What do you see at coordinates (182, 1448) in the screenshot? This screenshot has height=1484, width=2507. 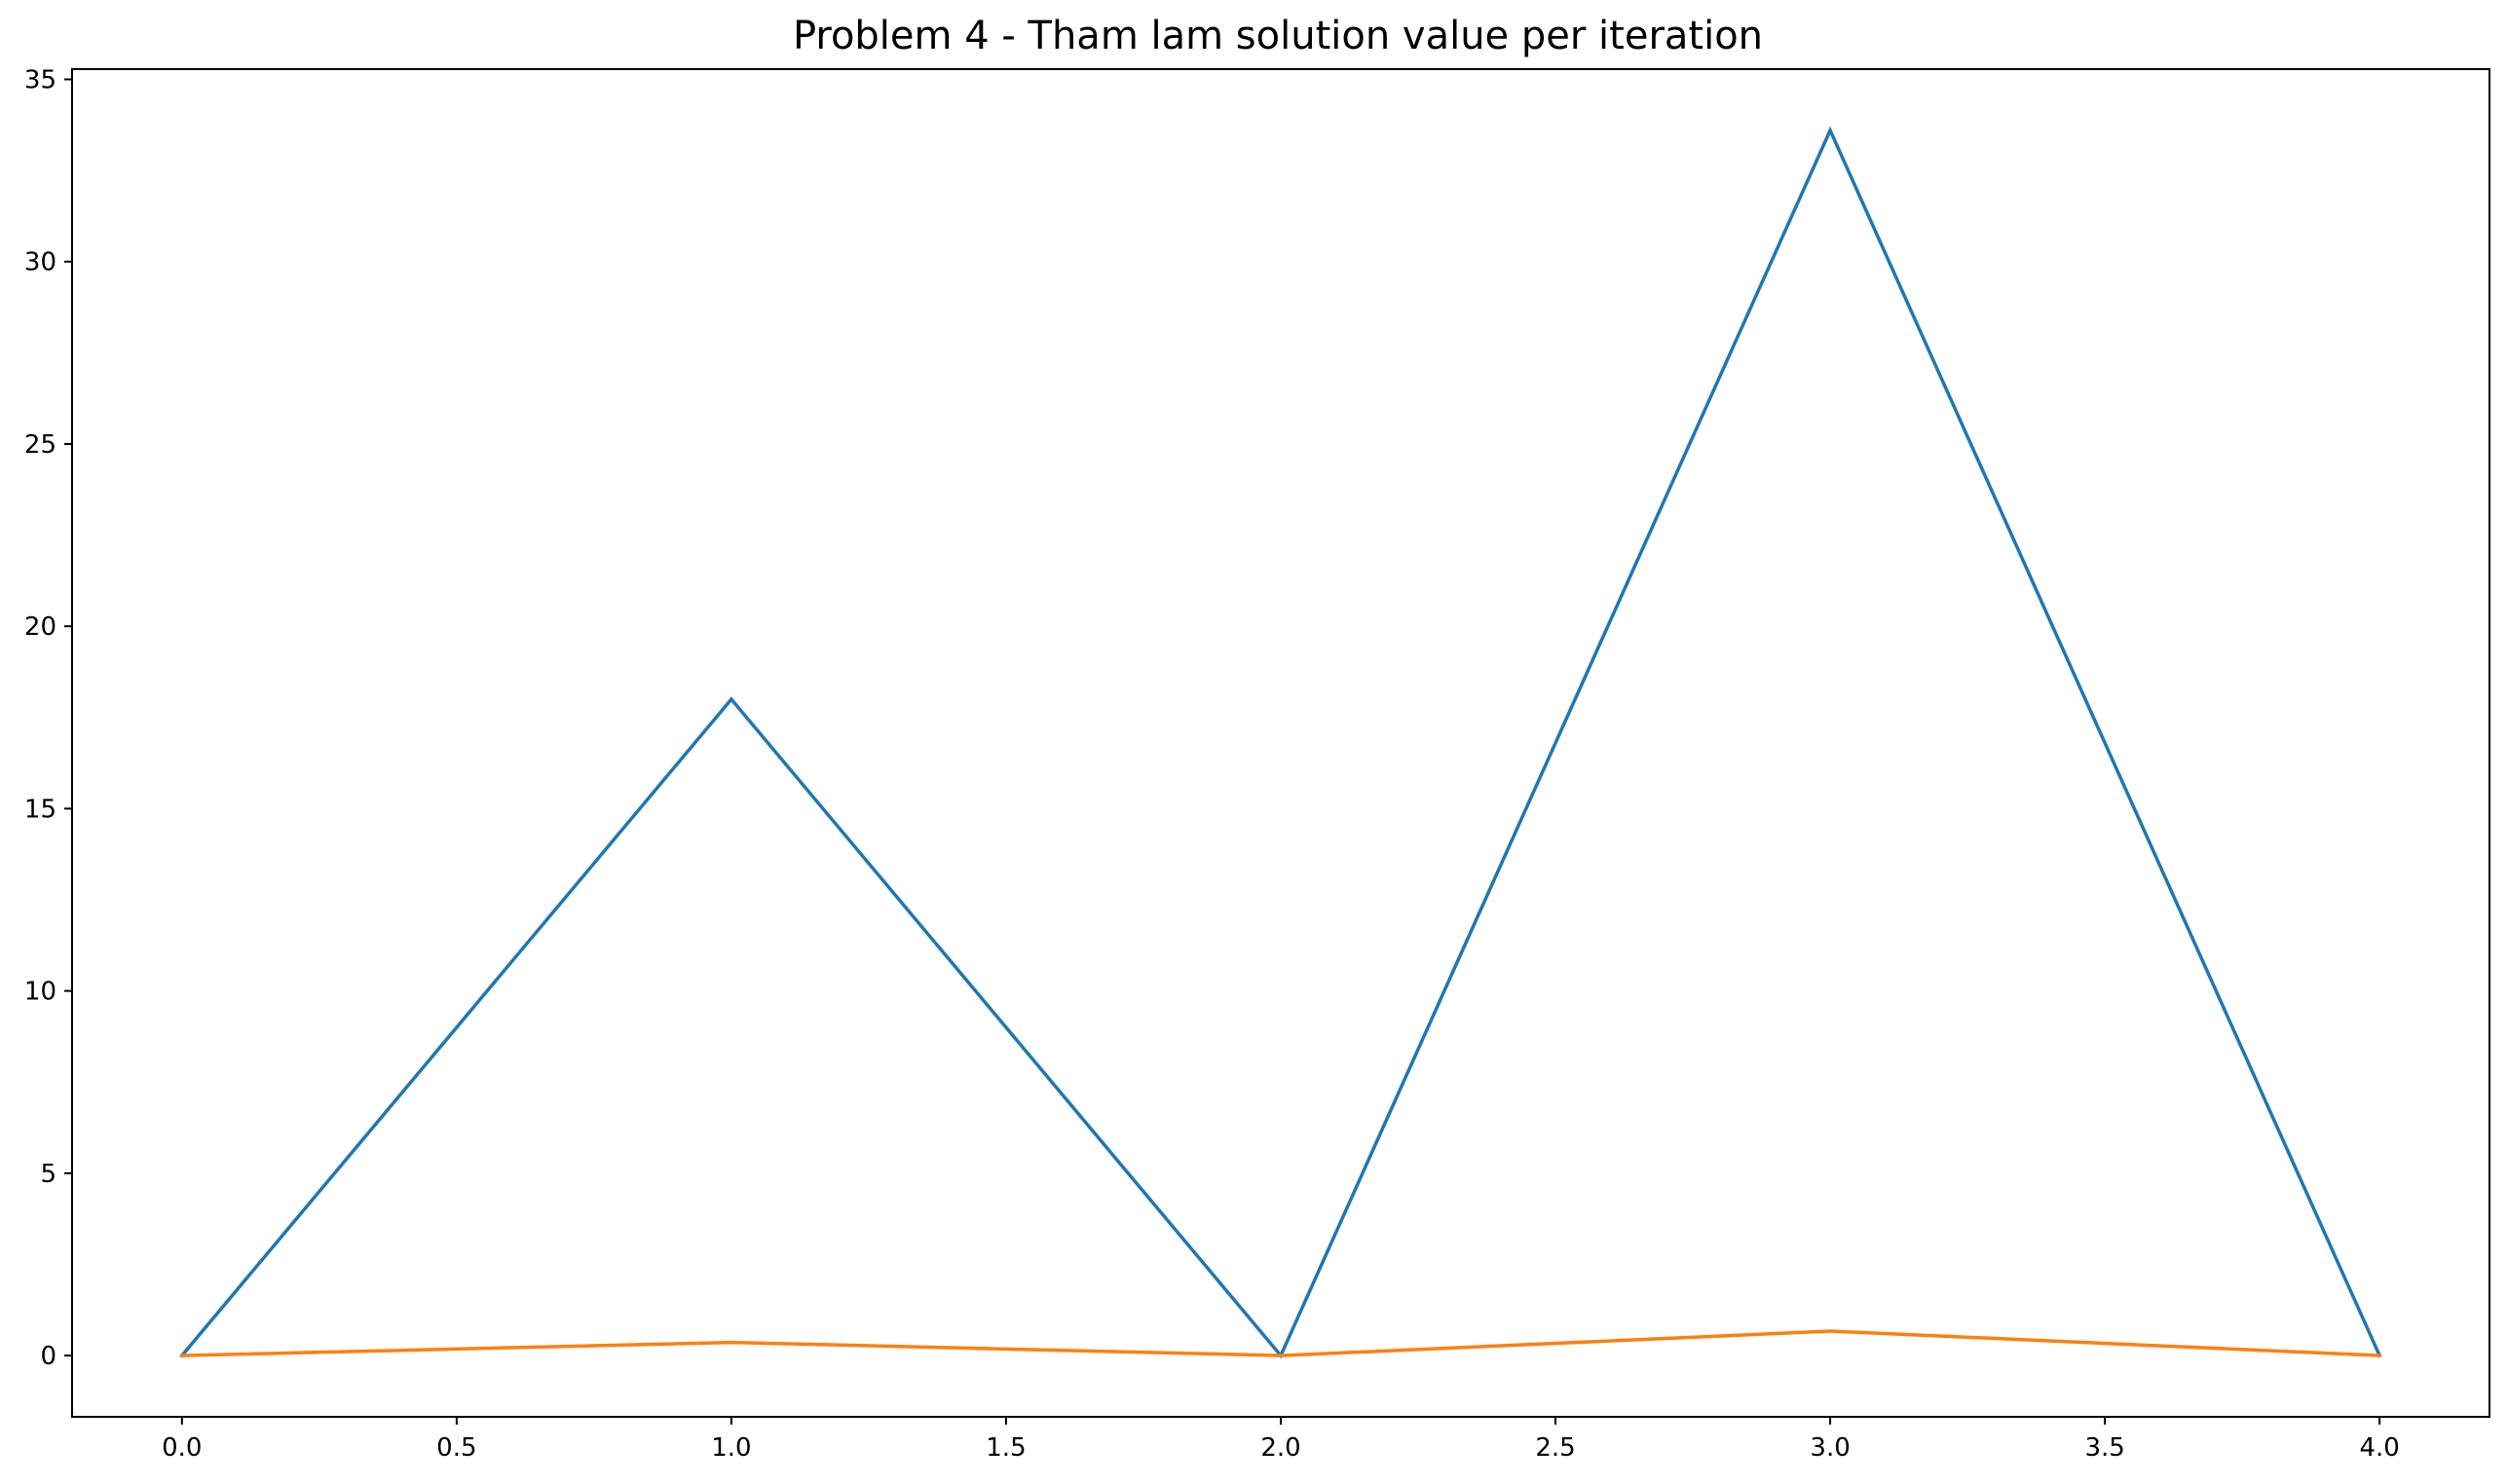 I see `x-tick-label: 0.0` at bounding box center [182, 1448].